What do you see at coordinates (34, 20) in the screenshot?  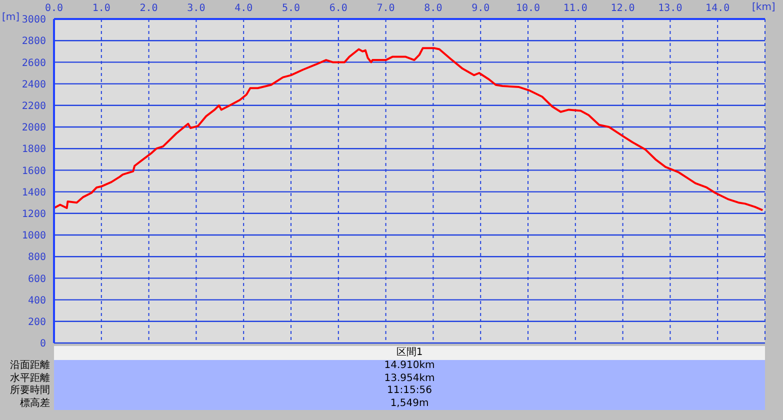 I see `y-tick-label: 3000` at bounding box center [34, 20].